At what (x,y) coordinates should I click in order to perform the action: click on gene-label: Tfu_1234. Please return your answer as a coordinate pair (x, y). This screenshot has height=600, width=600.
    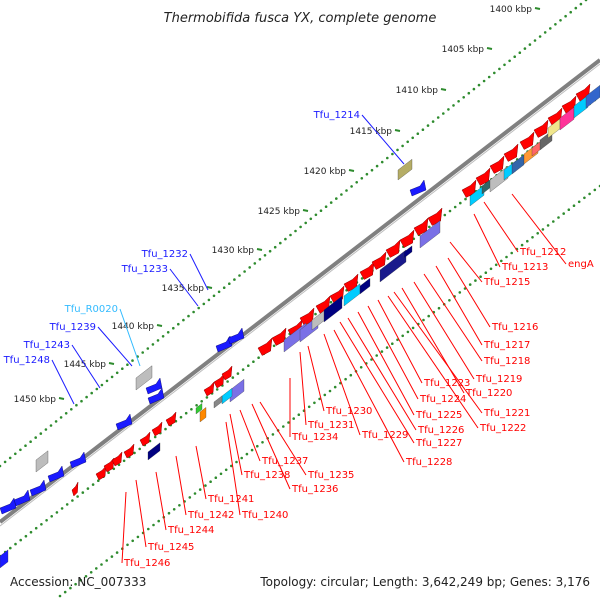
    Looking at the image, I should click on (314, 437).